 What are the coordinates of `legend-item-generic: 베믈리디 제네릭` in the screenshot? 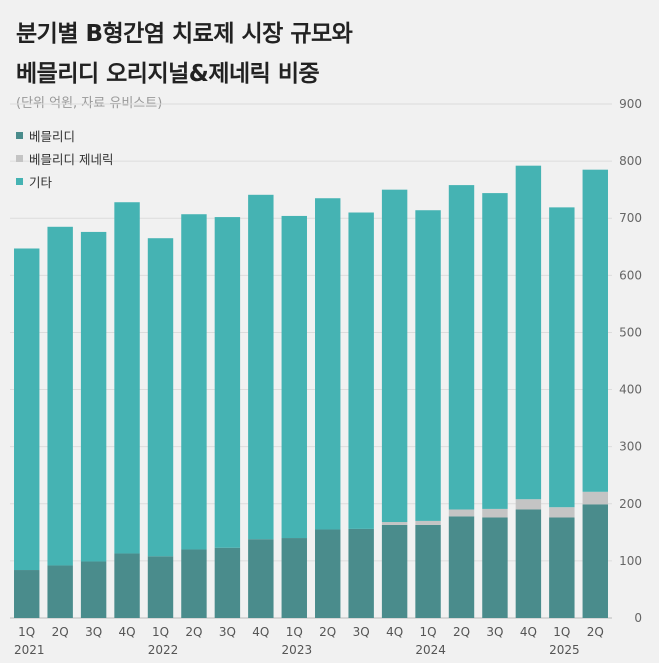 It's located at (64, 158).